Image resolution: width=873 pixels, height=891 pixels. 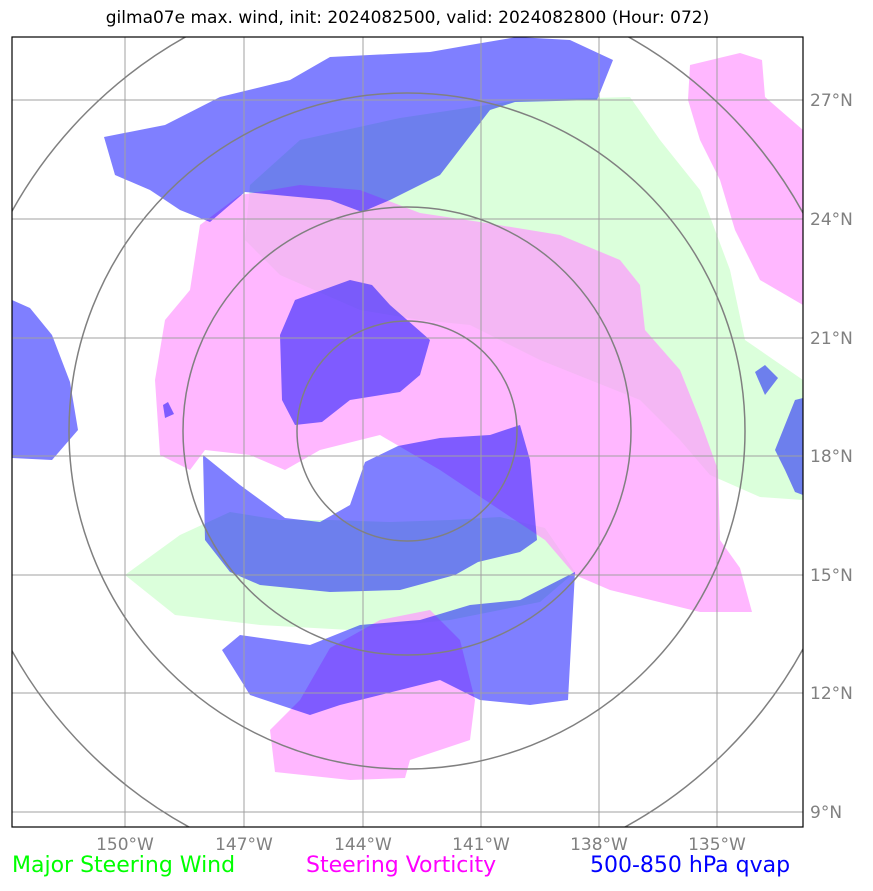 What do you see at coordinates (831, 576) in the screenshot?
I see `lat-label: 15°N` at bounding box center [831, 576].